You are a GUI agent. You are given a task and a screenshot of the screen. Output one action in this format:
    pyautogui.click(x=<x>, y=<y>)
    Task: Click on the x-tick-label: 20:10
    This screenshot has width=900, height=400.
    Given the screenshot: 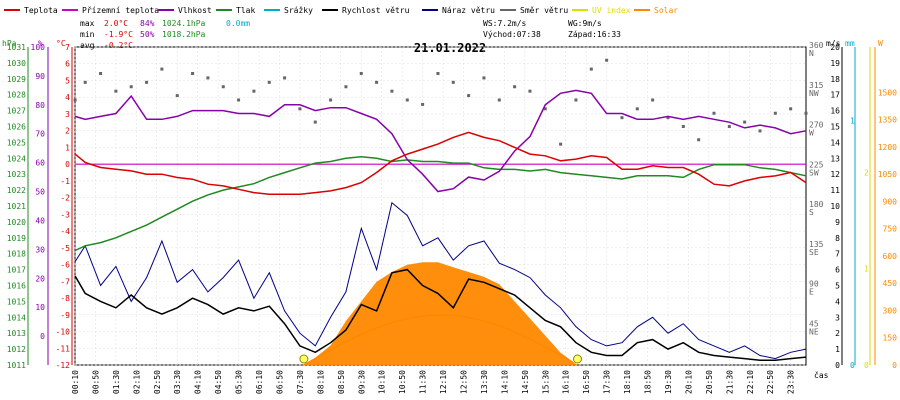 What is the action you would take?
    pyautogui.click(x=688, y=382)
    